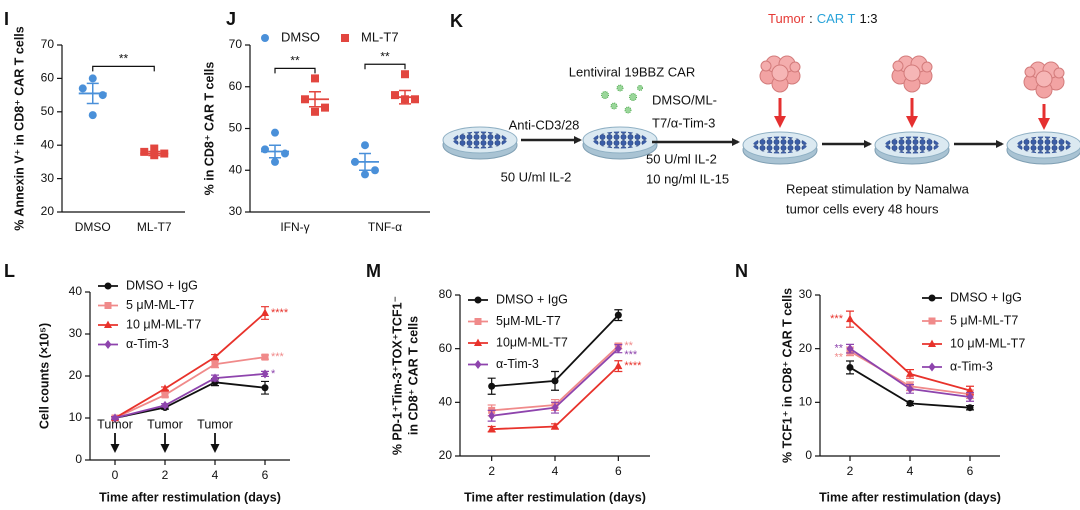 The image size is (1080, 510). I want to click on x-tick-label: 2, so click(165, 475).